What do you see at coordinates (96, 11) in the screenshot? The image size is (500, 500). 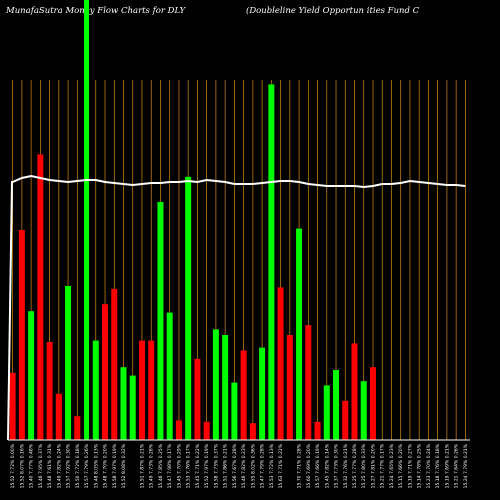 I see `chart-title: MunafaSutra Money Flow Charts for DLY` at bounding box center [96, 11].